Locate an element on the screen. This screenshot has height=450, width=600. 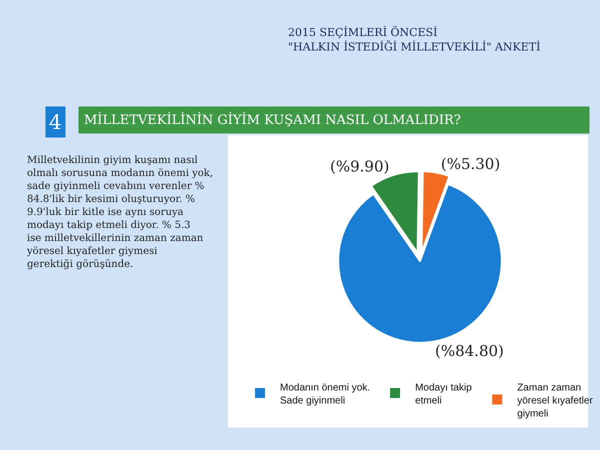
text: 4 is located at coordinates (55, 122).